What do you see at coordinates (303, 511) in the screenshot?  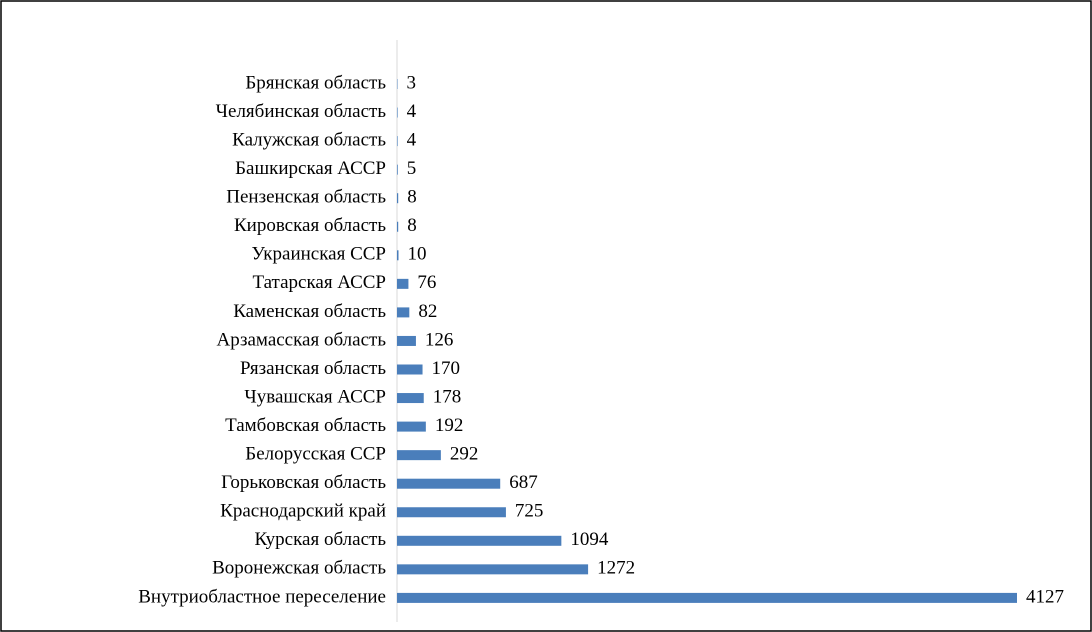 I see `y-tick-label: Краснодарский край` at bounding box center [303, 511].